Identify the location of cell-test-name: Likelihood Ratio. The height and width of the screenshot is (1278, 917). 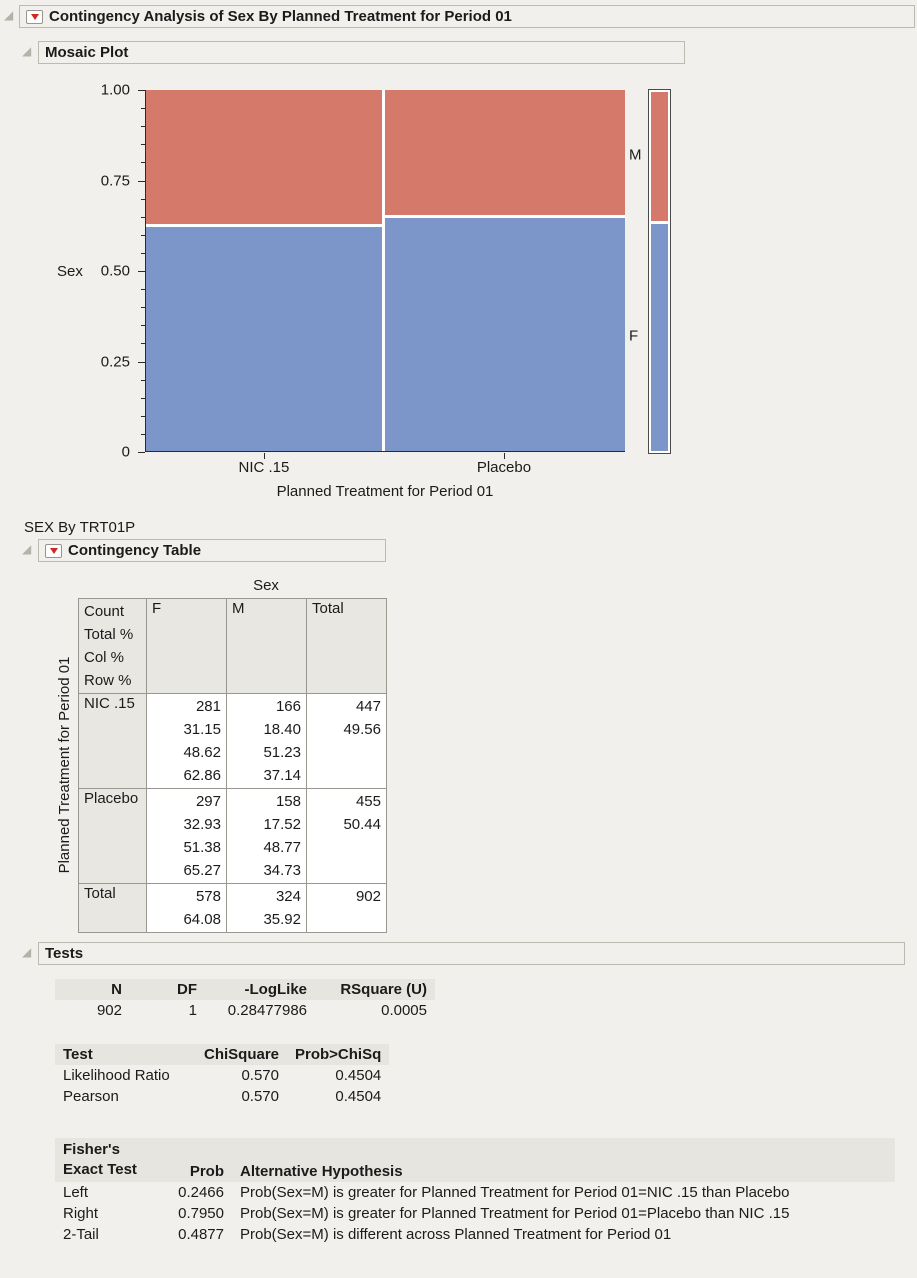
(116, 1075).